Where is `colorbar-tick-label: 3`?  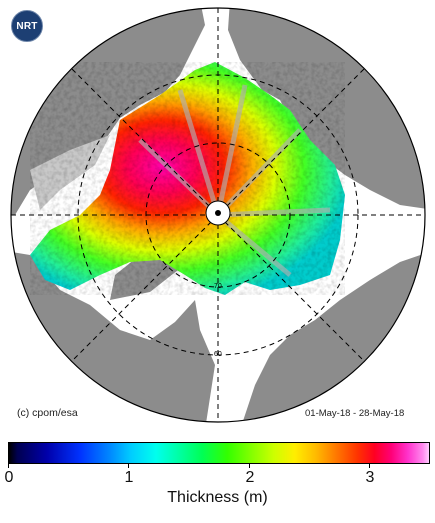
colorbar-tick-label: 3 is located at coordinates (370, 477).